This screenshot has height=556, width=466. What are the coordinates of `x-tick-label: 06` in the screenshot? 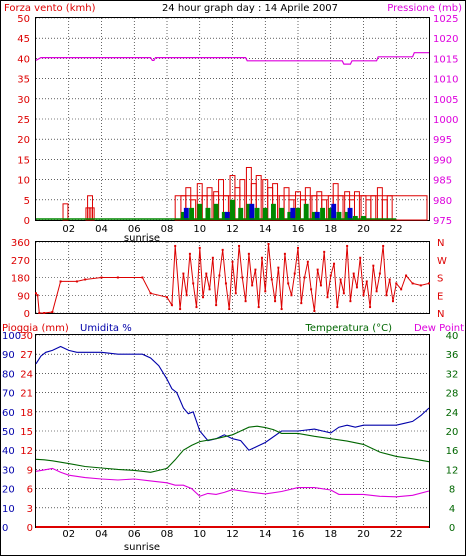 It's located at (134, 229).